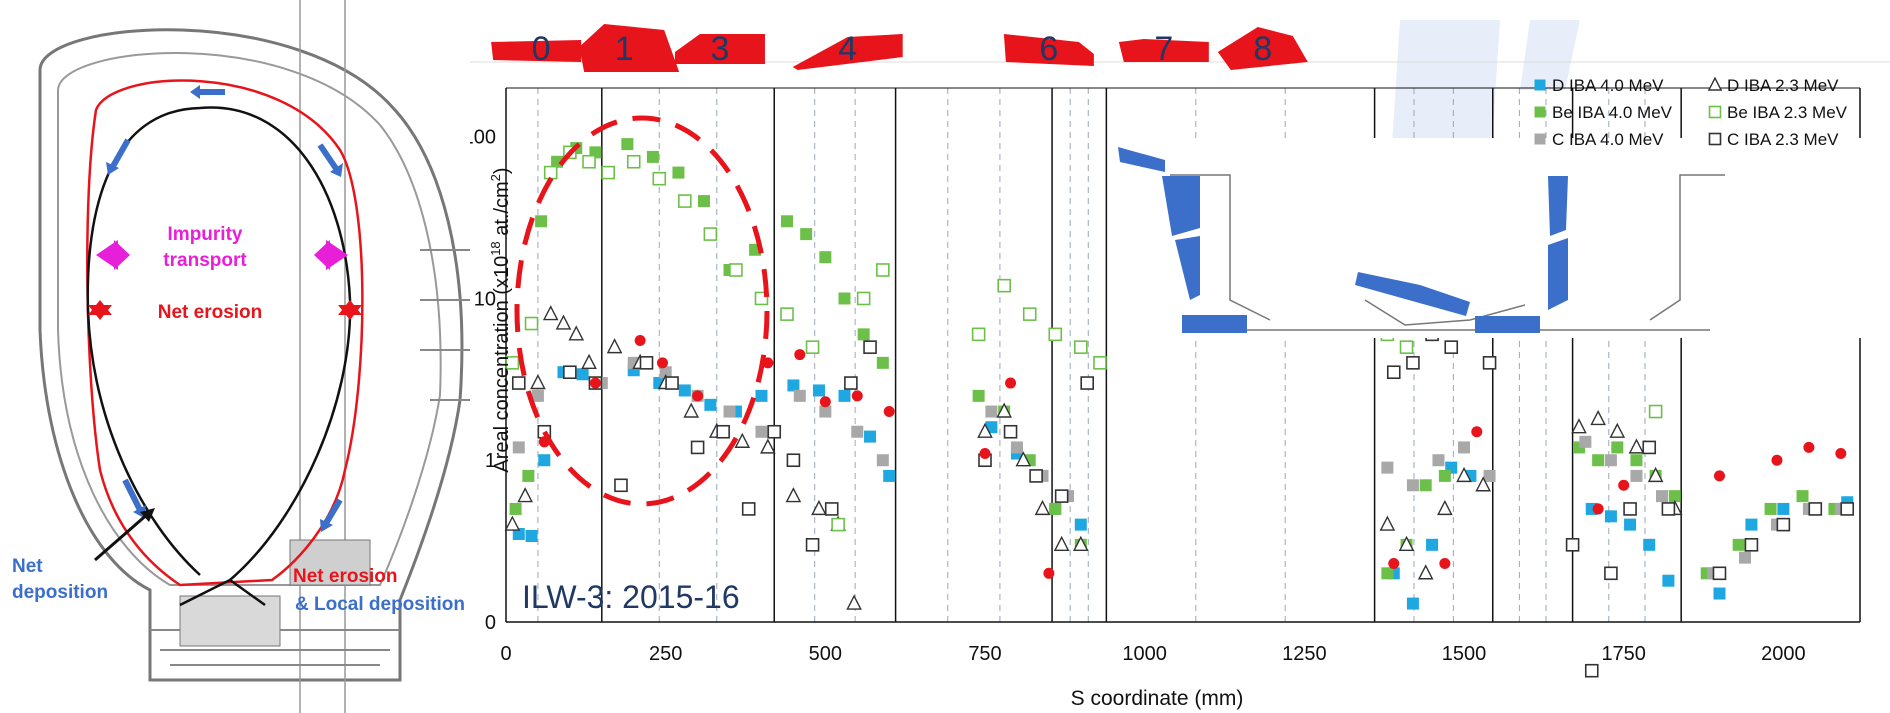 This screenshot has height=713, width=1890. What do you see at coordinates (1612, 112) in the screenshot?
I see `legend-label: Be IBA 4.0 MeV` at bounding box center [1612, 112].